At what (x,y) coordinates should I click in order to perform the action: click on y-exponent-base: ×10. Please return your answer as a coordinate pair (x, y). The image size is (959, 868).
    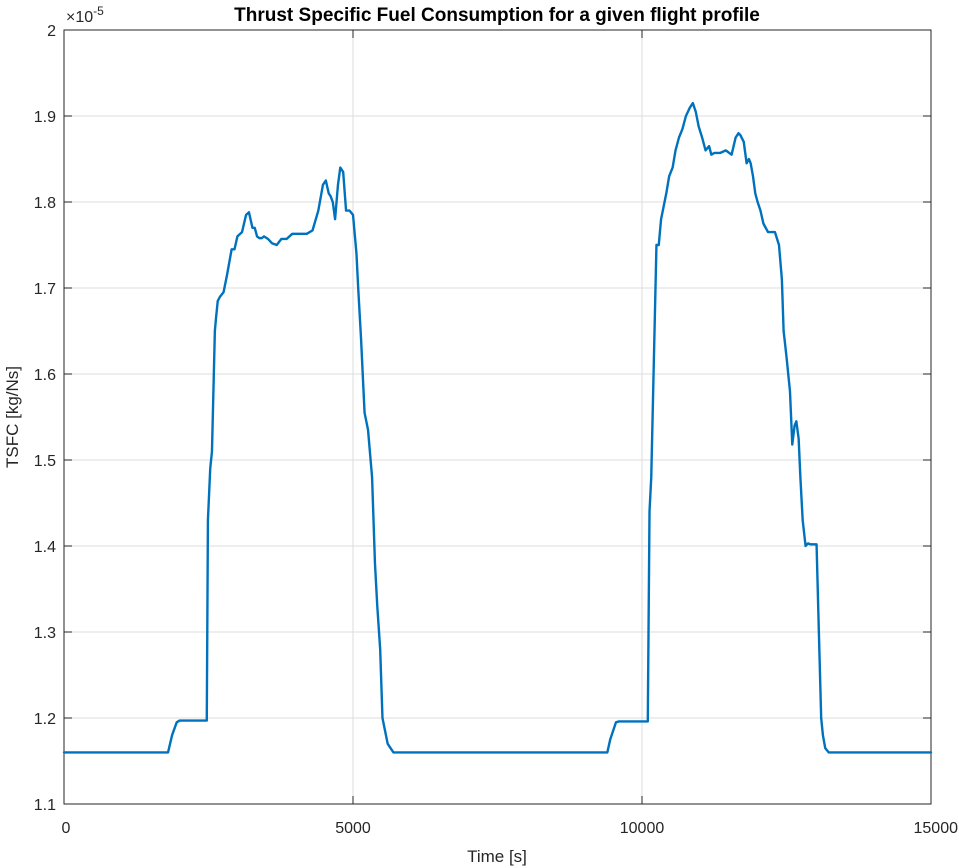
    Looking at the image, I should click on (79, 17).